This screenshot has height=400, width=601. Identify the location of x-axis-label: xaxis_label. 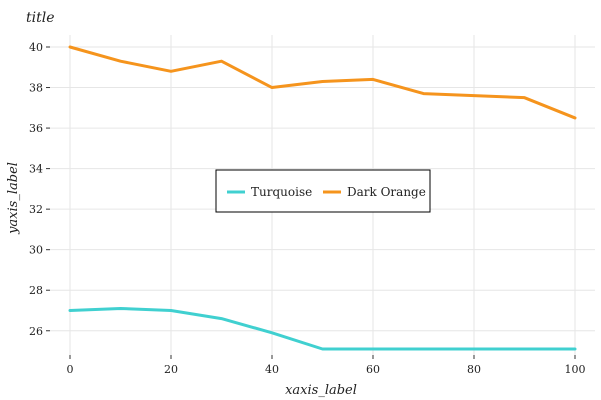
(321, 390).